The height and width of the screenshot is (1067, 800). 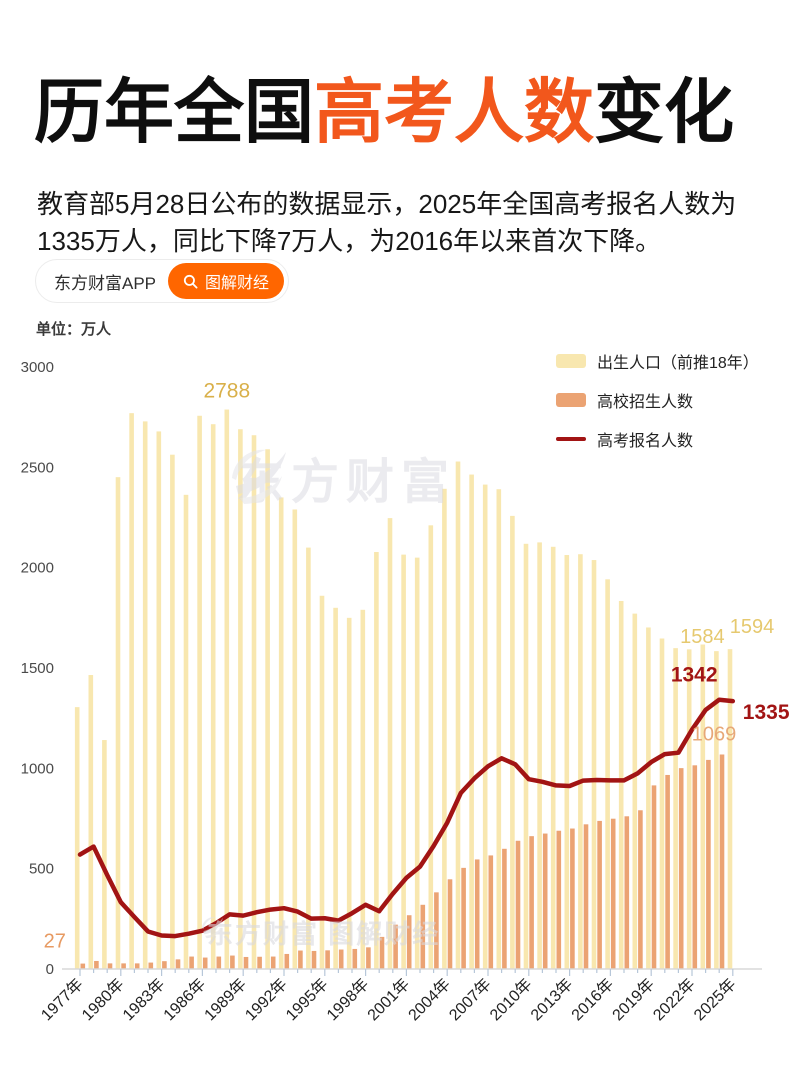 I want to click on legend-item-0: 出生人口（前推18年）, so click(x=657, y=361).